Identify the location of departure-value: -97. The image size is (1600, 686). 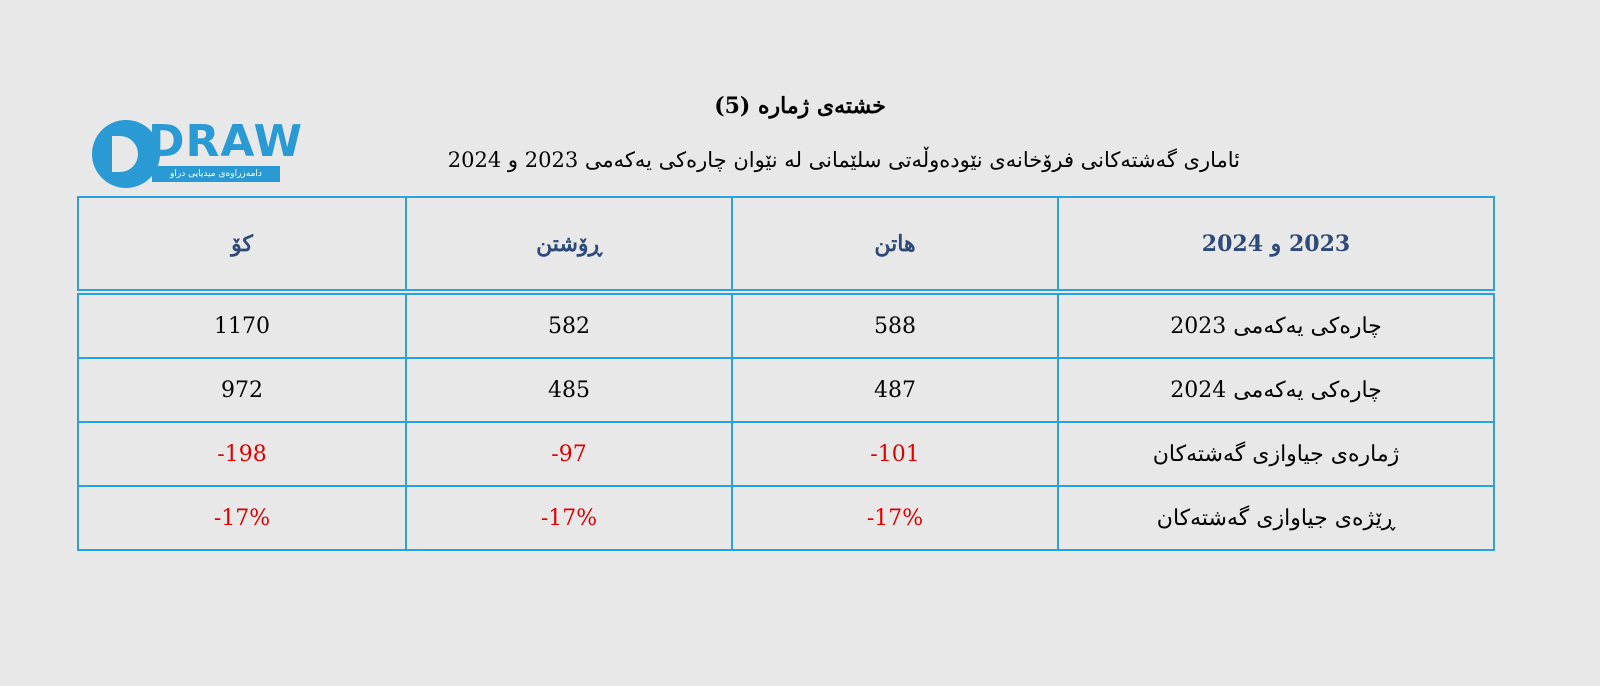
(569, 454).